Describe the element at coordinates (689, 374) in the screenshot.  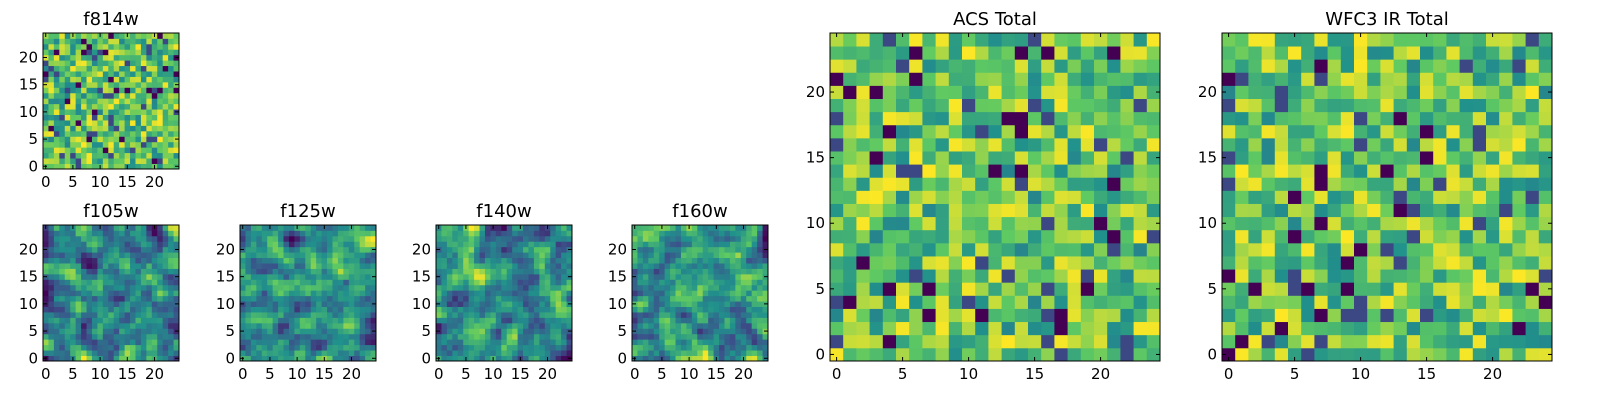
I see `x-tick-label: 10` at that location.